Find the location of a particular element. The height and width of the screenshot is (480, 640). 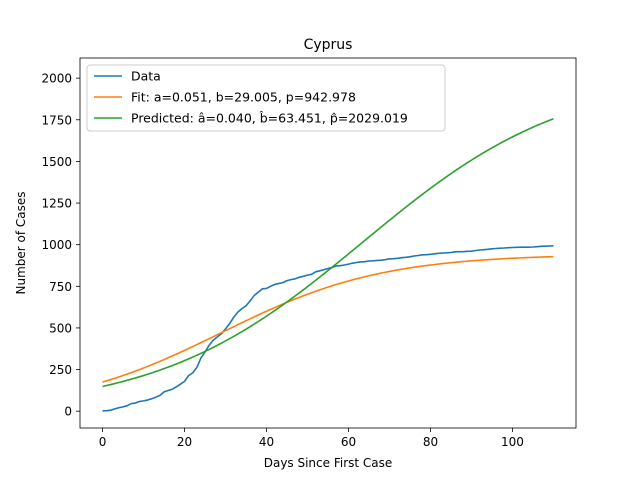

y-tick-label: 2000 is located at coordinates (56, 79).